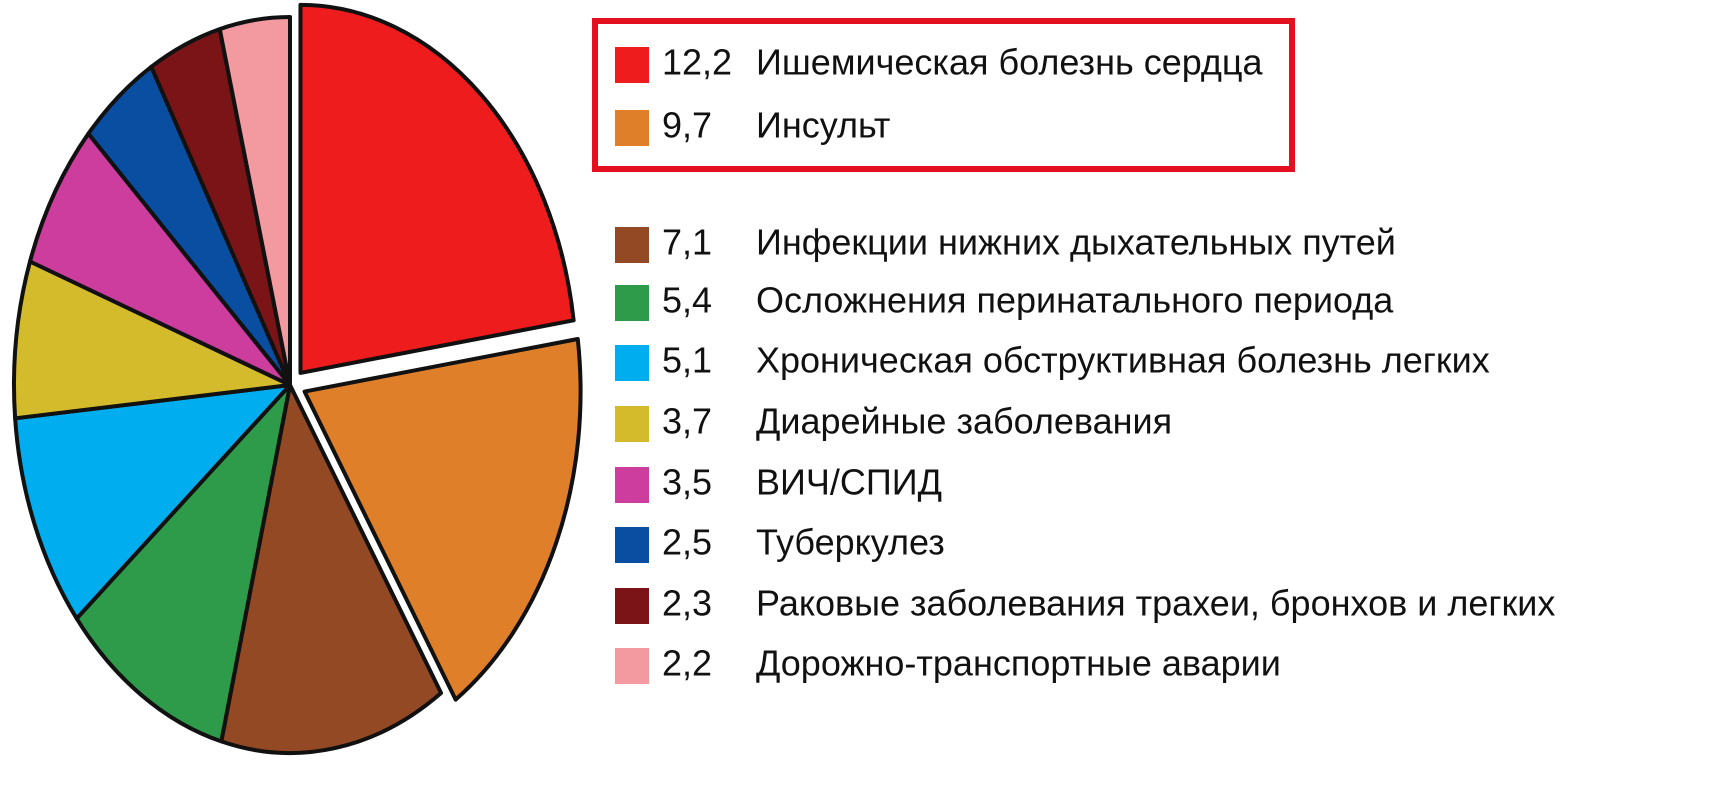  I want to click on legend-value: 3,5, so click(687, 482).